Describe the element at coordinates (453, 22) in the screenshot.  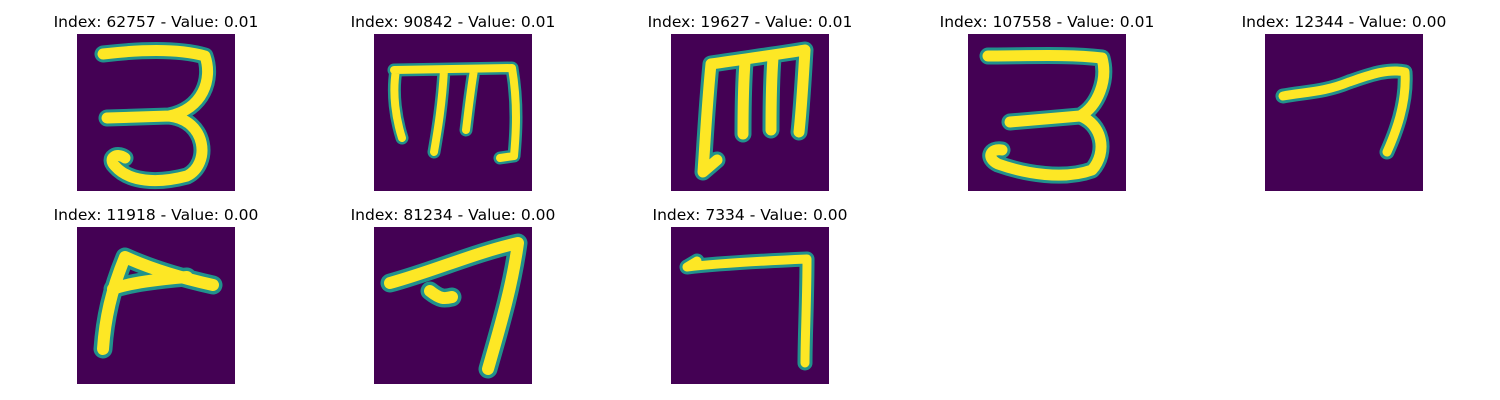
I see `panel-title: Index: 90842 - Value: 0.01` at that location.